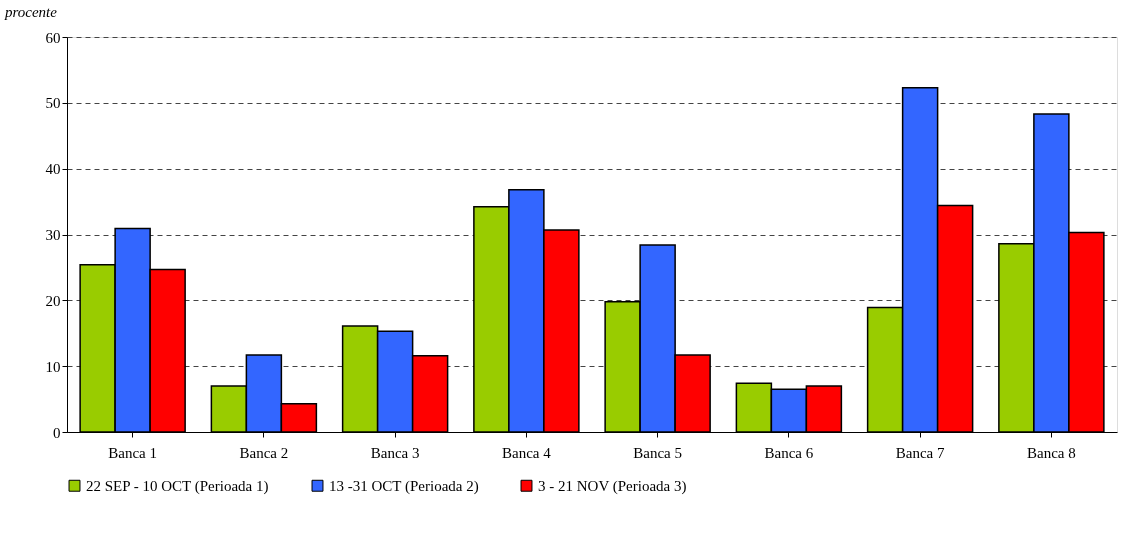 The height and width of the screenshot is (535, 1128). I want to click on x-tick-label: Banca 6, so click(789, 452).